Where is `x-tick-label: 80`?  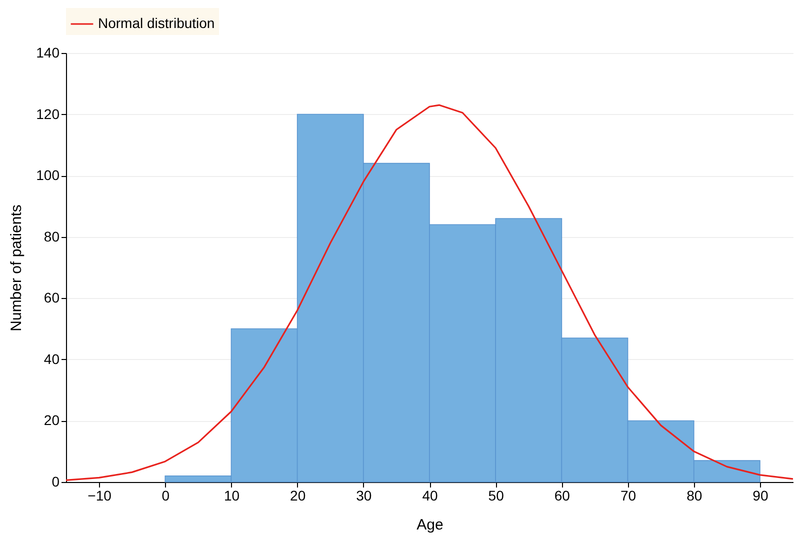
x-tick-label: 80 is located at coordinates (694, 496).